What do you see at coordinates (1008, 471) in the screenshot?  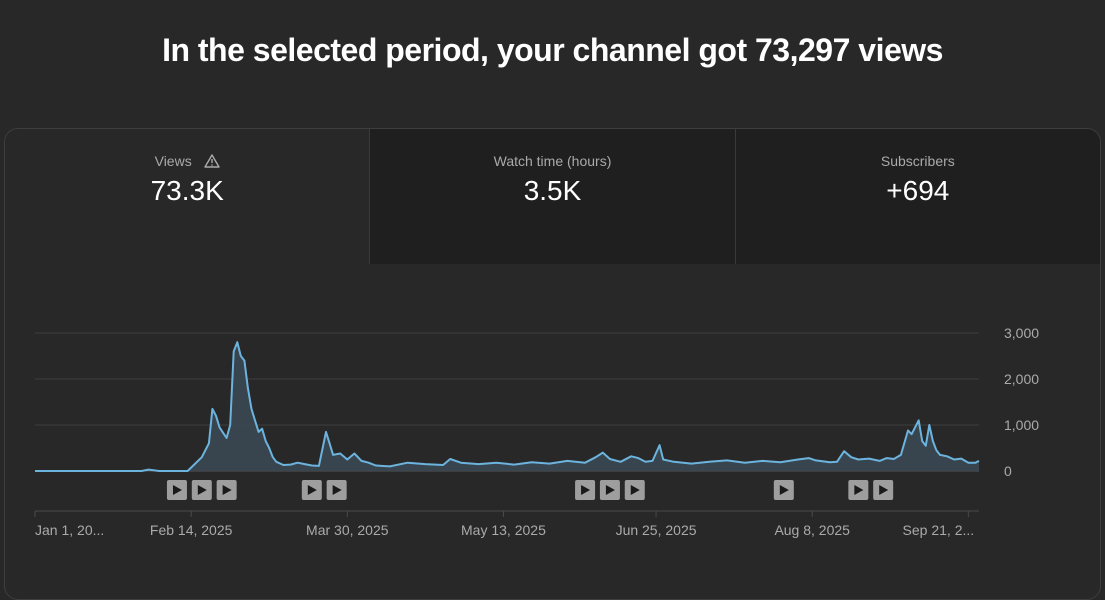 I see `y-tick-label: 0` at bounding box center [1008, 471].